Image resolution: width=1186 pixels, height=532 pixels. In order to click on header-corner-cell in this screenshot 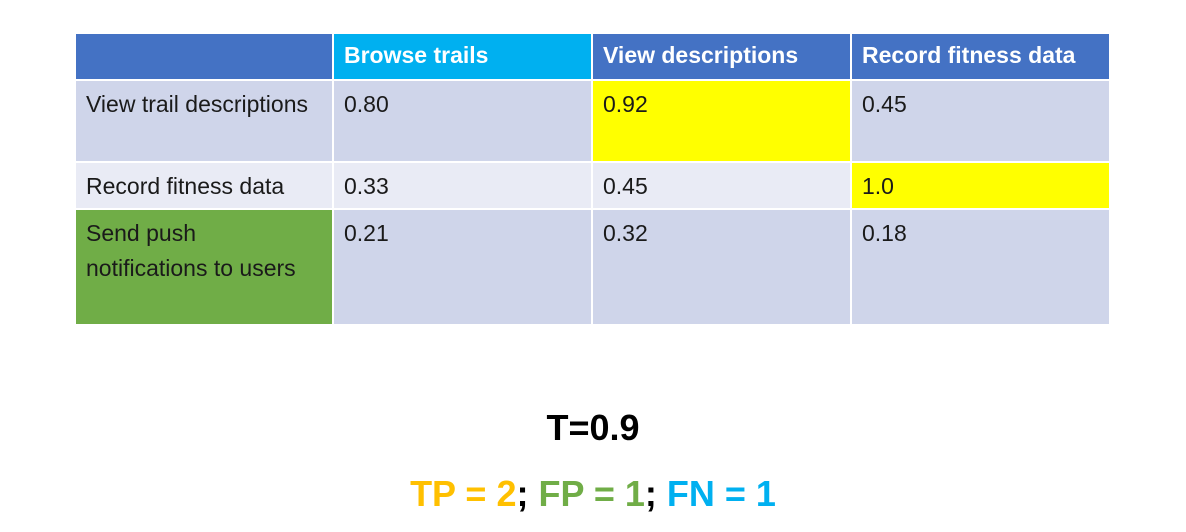, I will do `click(204, 56)`.